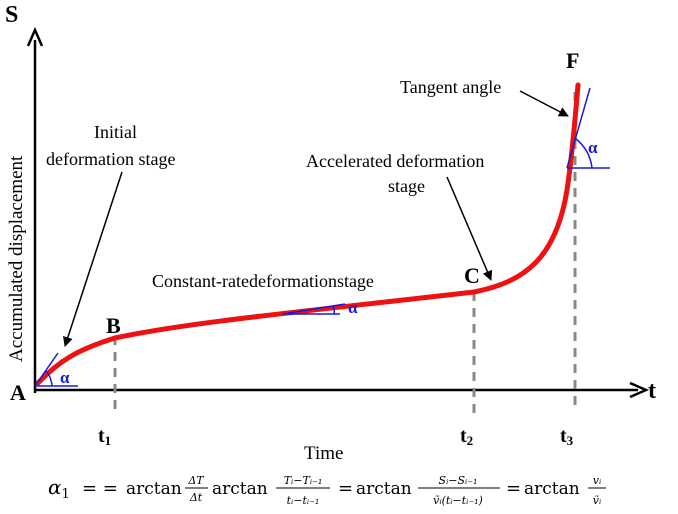 This screenshot has height=514, width=678. What do you see at coordinates (240, 489) in the screenshot?
I see `formula-arctan-2: arctan` at bounding box center [240, 489].